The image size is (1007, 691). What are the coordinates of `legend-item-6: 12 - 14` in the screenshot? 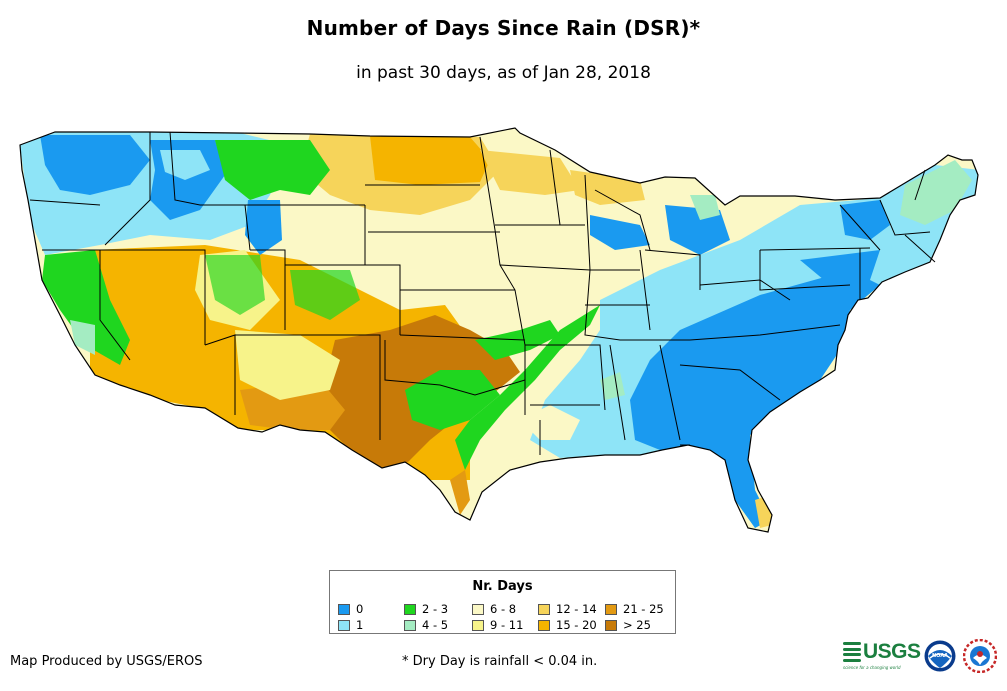 It's located at (567, 609).